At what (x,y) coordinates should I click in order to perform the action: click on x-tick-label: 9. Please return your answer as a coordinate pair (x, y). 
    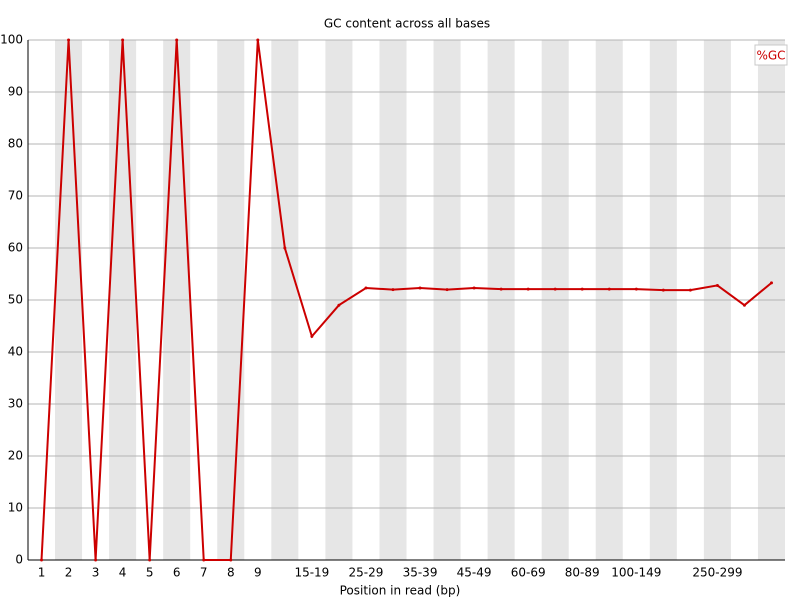
    Looking at the image, I should click on (258, 573).